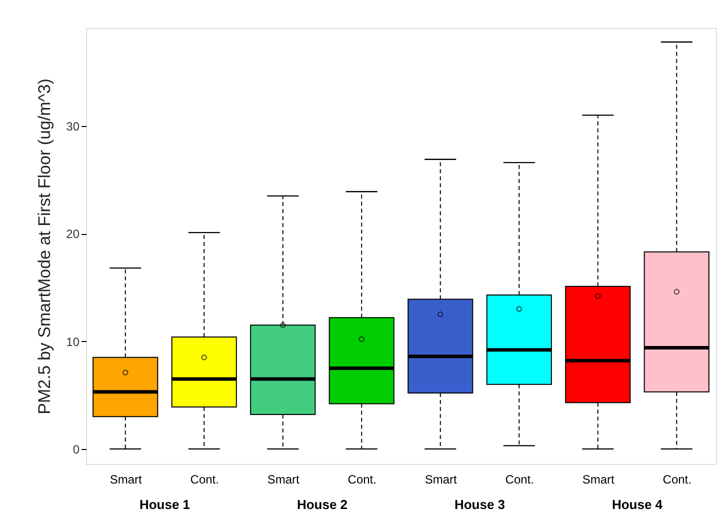 The height and width of the screenshot is (525, 720). I want to click on y-tick-label: 0, so click(76, 449).